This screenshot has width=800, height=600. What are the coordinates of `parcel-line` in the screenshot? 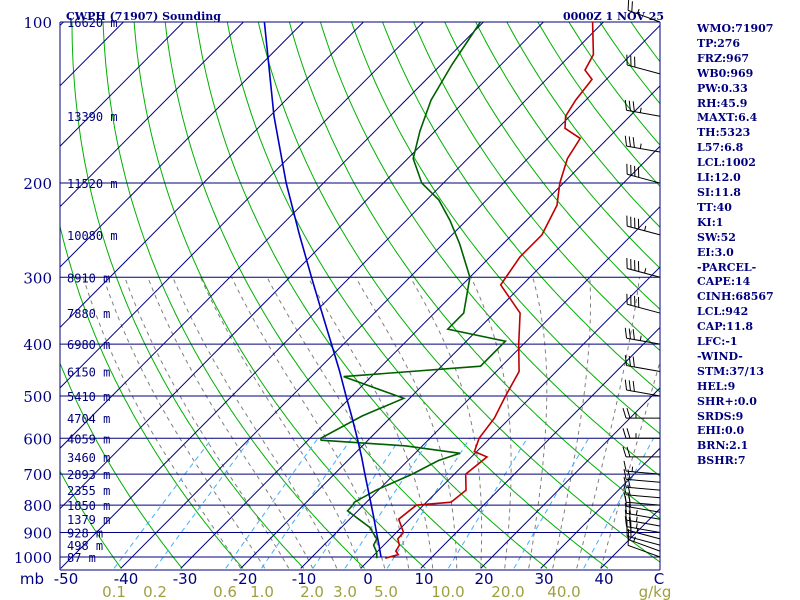 It's located at (322, 290).